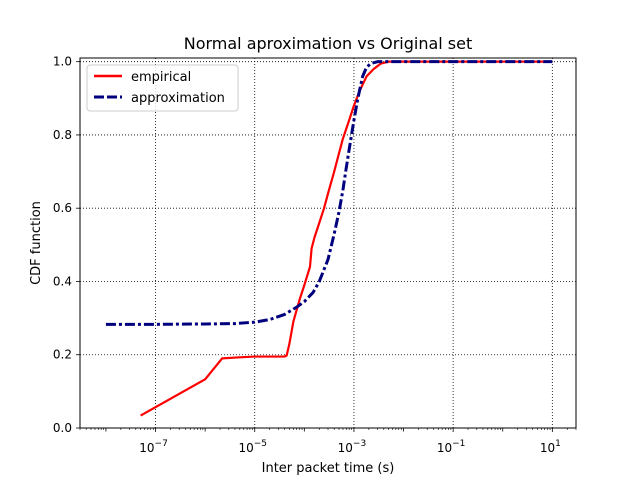 This screenshot has height=480, width=640. I want to click on y-tick-label: 0.2, so click(62, 355).